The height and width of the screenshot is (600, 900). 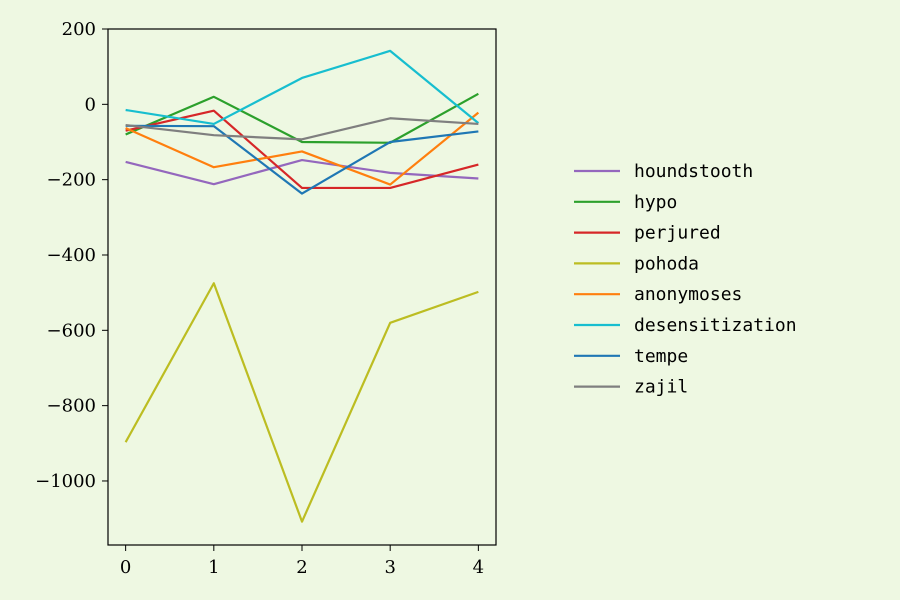 I want to click on y-tick-label: 0, so click(x=90, y=104).